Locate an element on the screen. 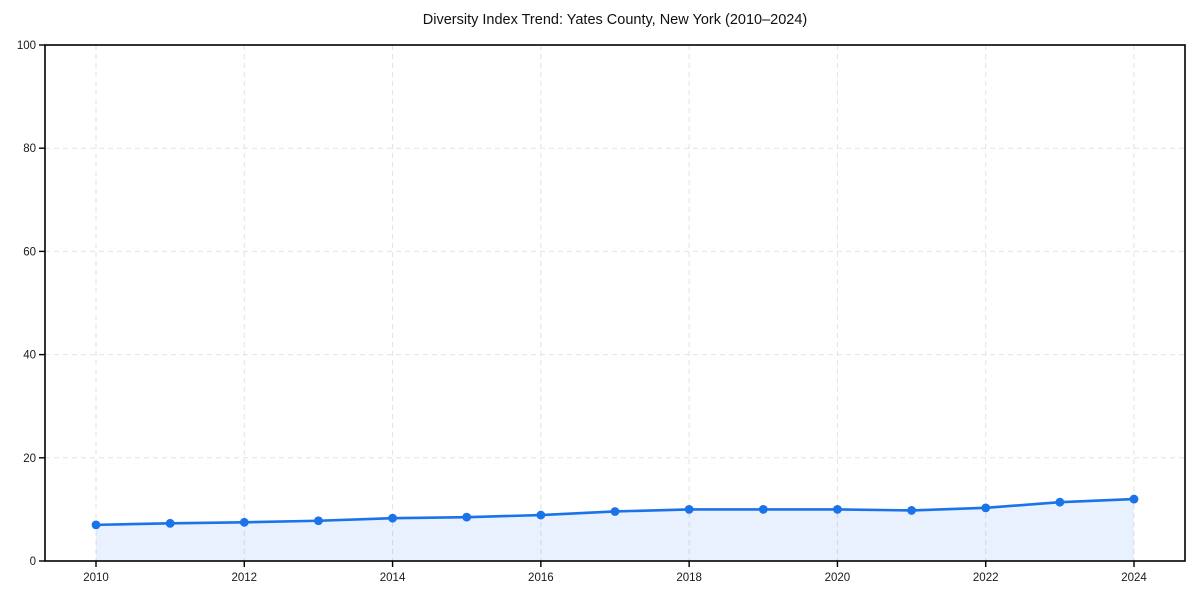 This screenshot has width=1200, height=600. x-axis-tick-label: 2016 is located at coordinates (541, 578).